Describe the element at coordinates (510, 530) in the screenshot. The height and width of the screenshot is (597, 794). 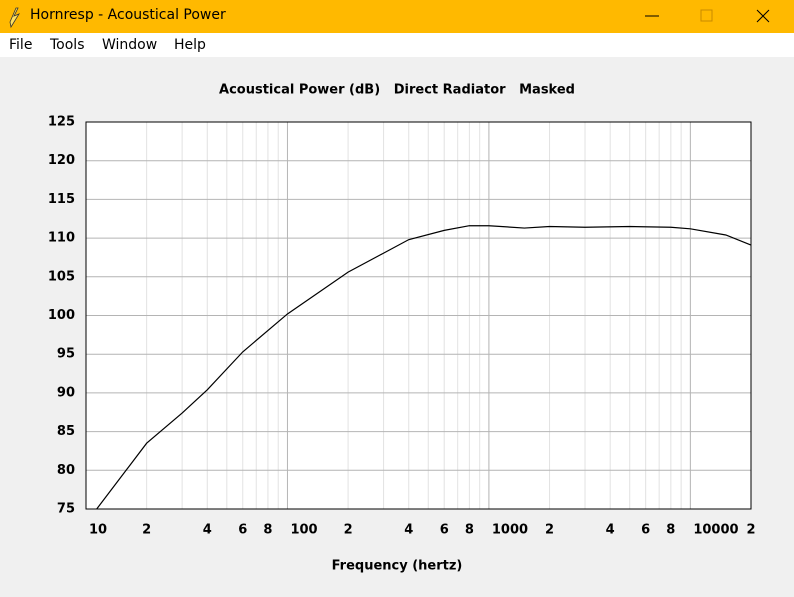
I see `x-tick-label: 1000` at that location.